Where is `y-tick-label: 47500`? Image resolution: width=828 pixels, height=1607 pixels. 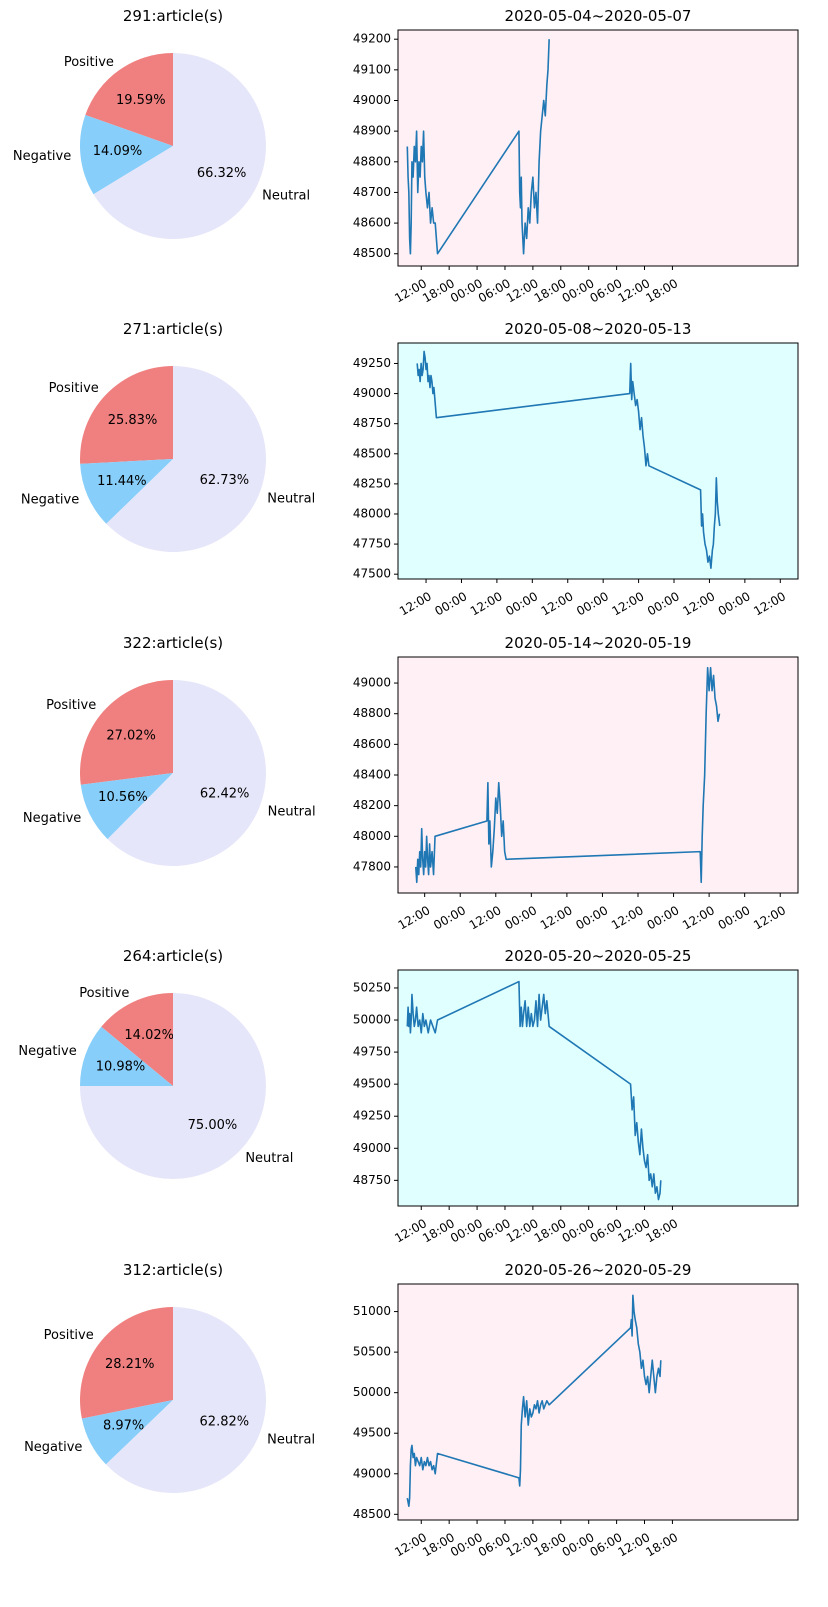
y-tick-label: 47500 is located at coordinates (372, 574).